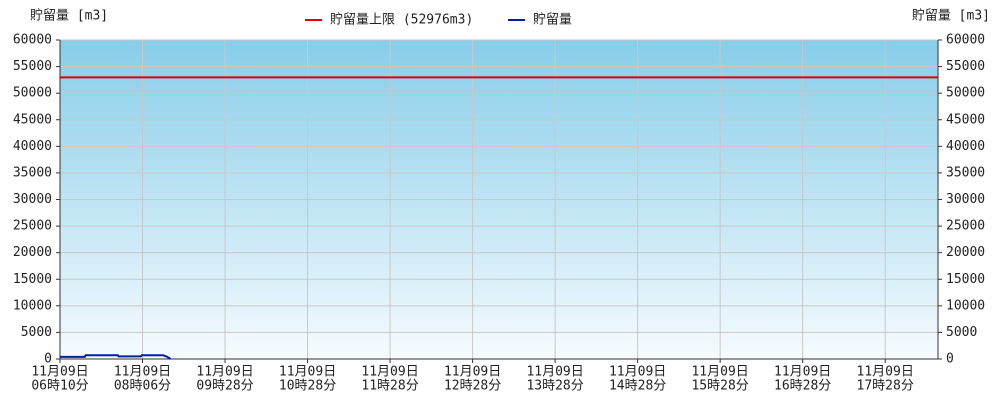 The height and width of the screenshot is (400, 1000). I want to click on y2-tick-label: 5000, so click(961, 332).